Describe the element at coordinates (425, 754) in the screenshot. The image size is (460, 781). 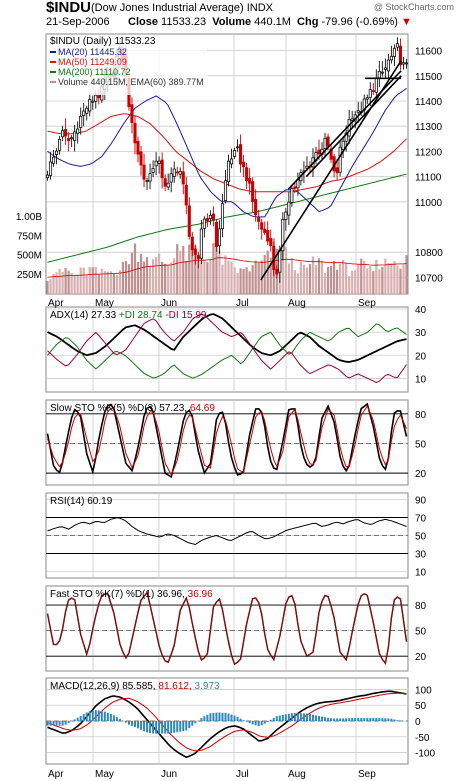
I see `indicator-tick-label: -100` at that location.